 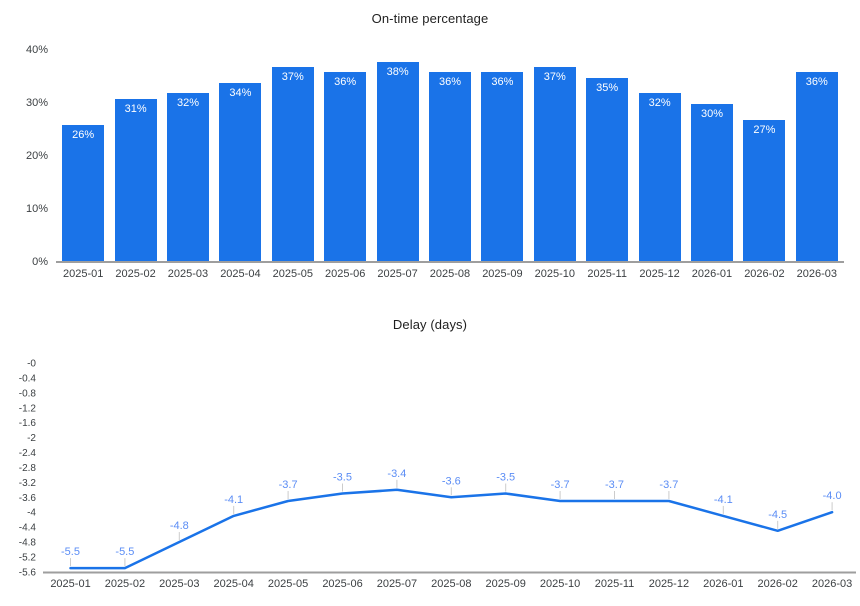 What do you see at coordinates (240, 274) in the screenshot?
I see `x-tick-label: 2025-04` at bounding box center [240, 274].